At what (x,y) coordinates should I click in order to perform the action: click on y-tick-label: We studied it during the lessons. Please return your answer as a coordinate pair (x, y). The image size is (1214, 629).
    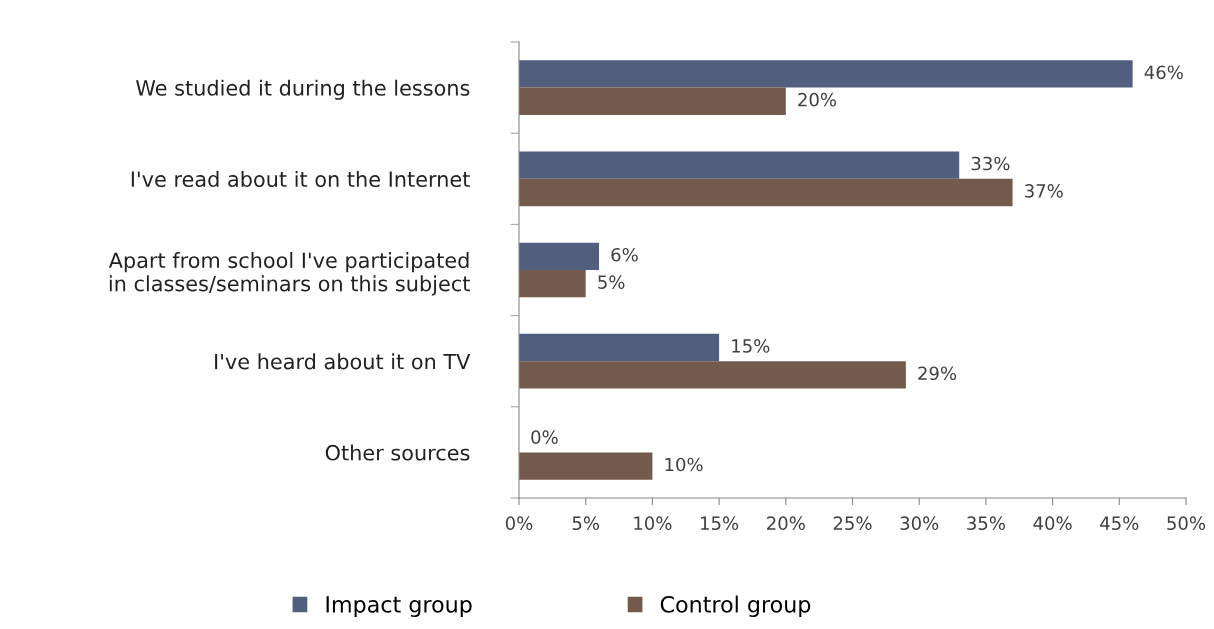
    Looking at the image, I should click on (303, 89).